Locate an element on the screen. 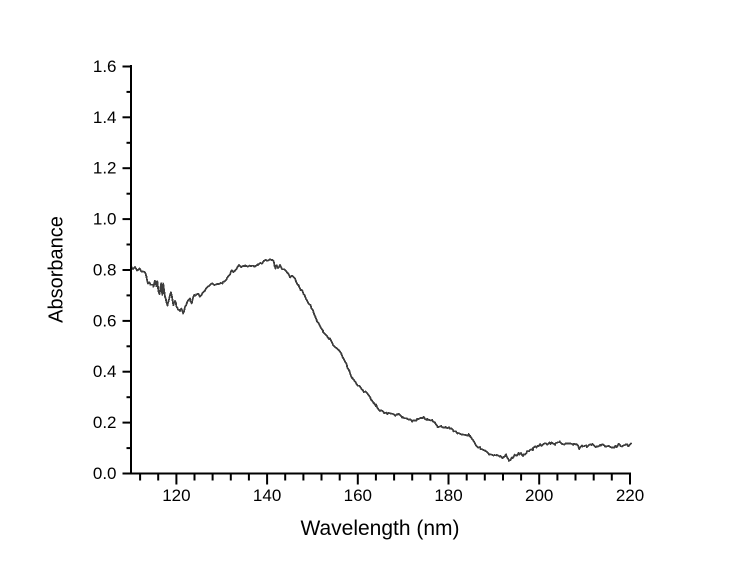  svg-text: 0.0 is located at coordinates (105, 473).